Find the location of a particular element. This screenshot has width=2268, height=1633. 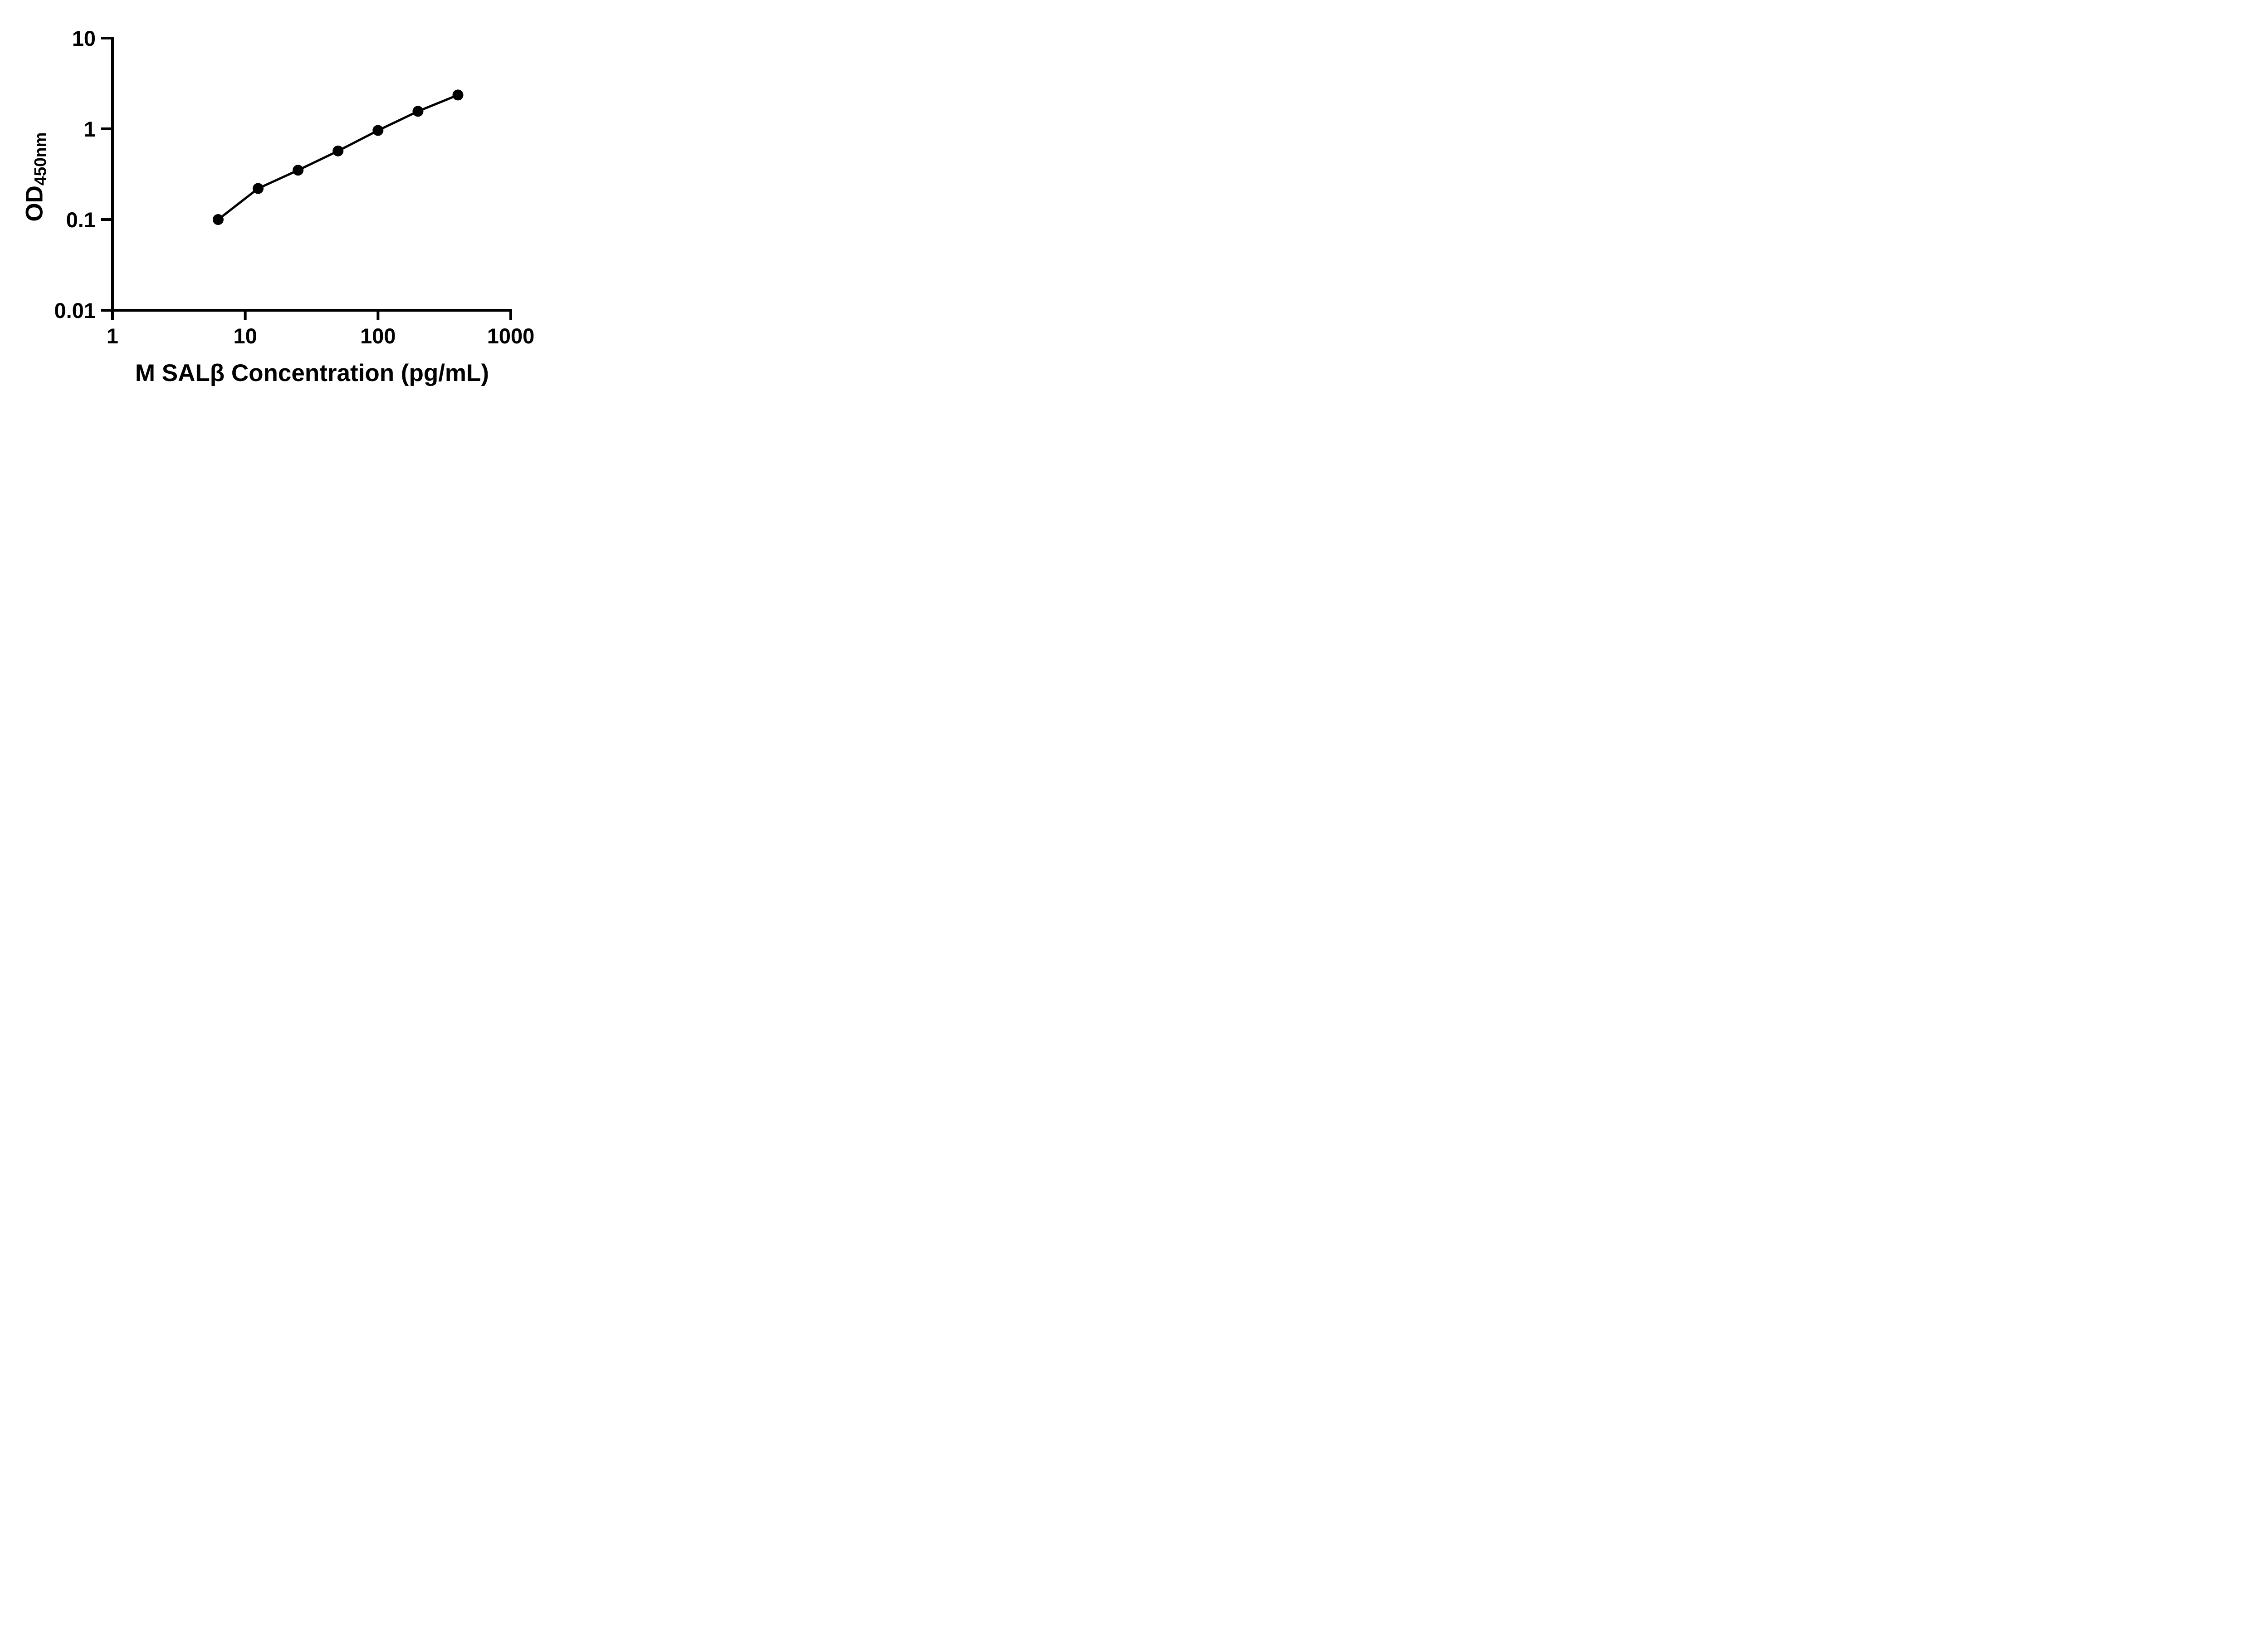

x-axis-title: M SALβ Concentration (pg/mL) is located at coordinates (312, 373).